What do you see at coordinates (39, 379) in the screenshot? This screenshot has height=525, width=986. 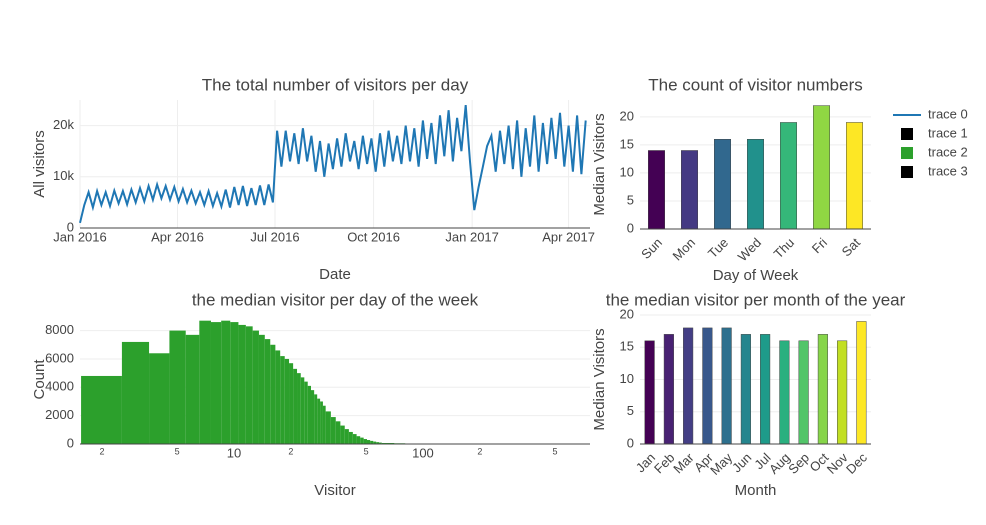 I see `y-axis-title: Count` at bounding box center [39, 379].